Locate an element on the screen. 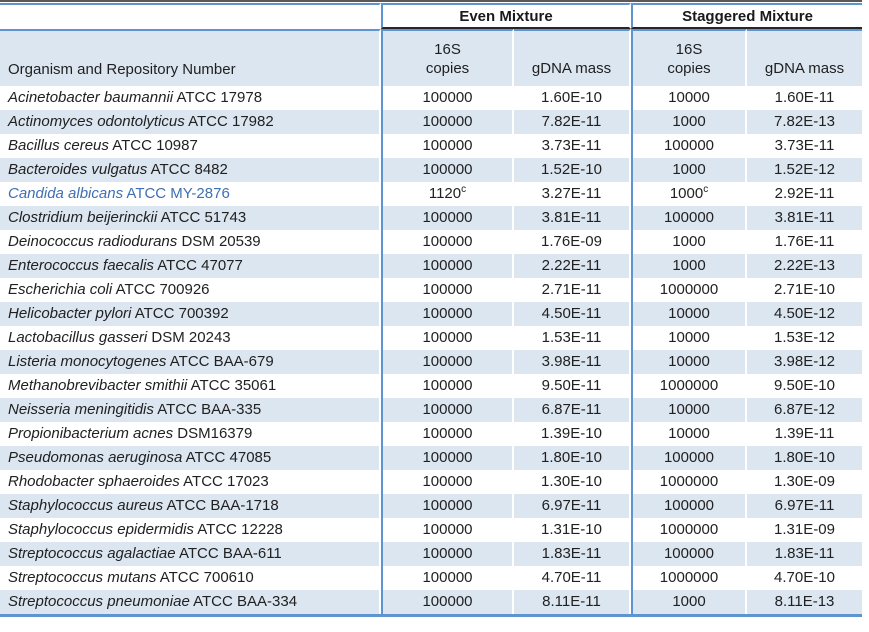 The image size is (869, 632). organism-cell: Enterococcus faecalis ATCC 47077 is located at coordinates (190, 266).